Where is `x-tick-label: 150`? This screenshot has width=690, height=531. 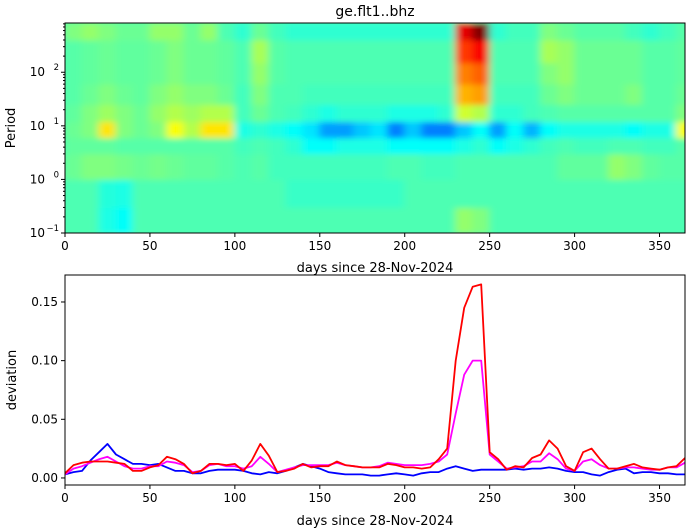 x-tick-label: 150 is located at coordinates (319, 498).